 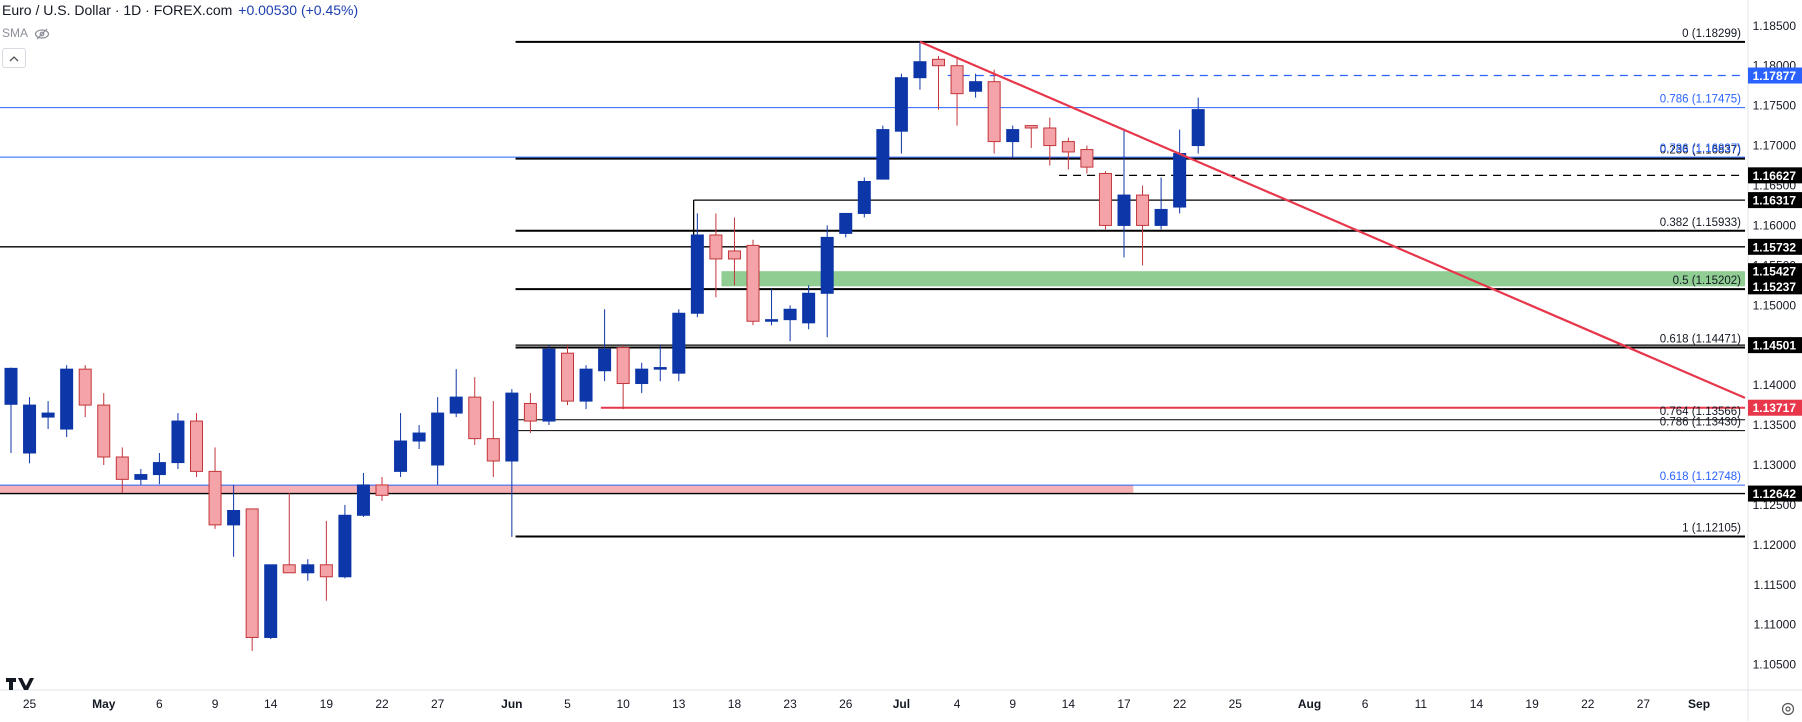 I want to click on price-label-text: 1.15732, so click(x=1775, y=247).